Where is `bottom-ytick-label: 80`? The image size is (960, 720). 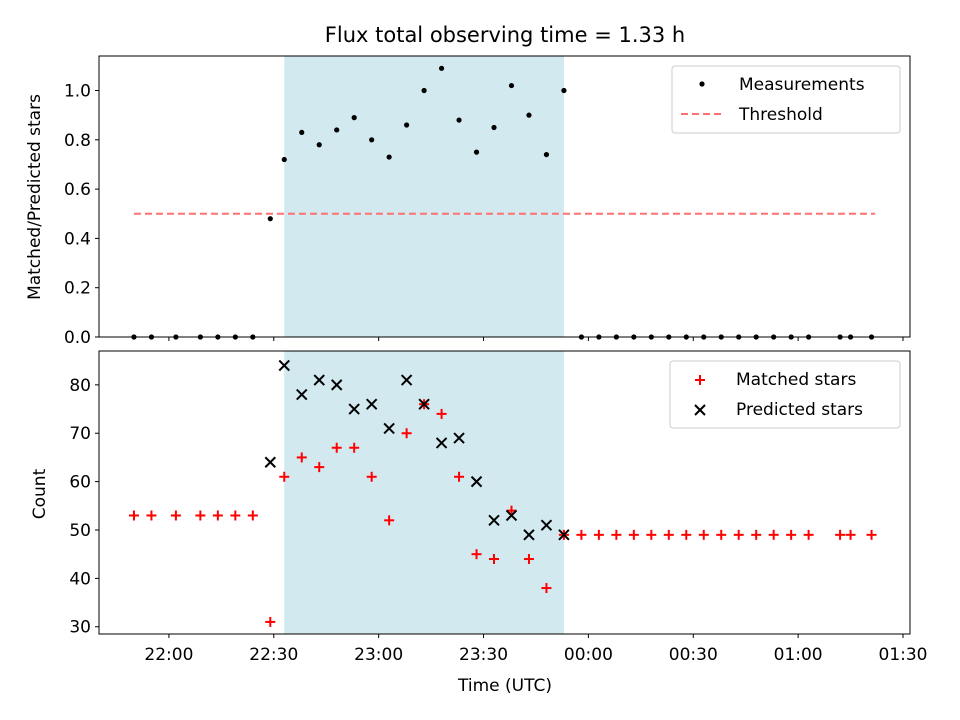
bottom-ytick-label: 80 is located at coordinates (80, 386).